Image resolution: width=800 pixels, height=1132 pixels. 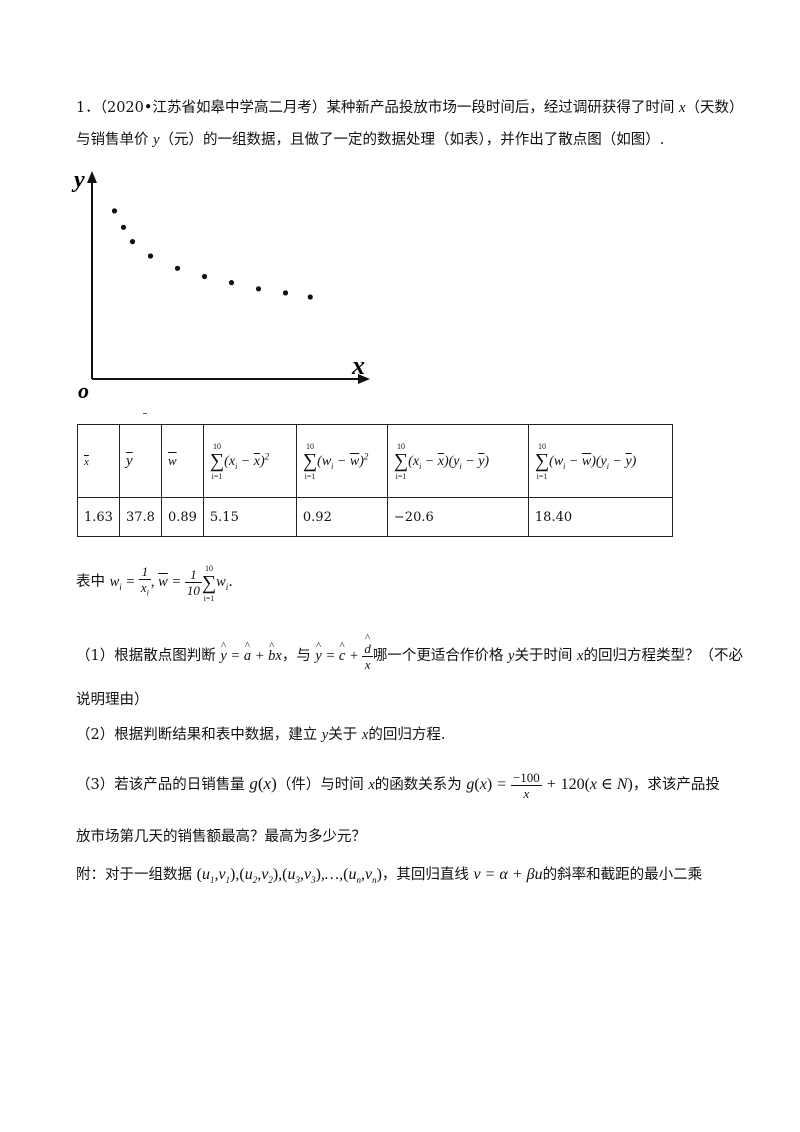 What do you see at coordinates (500, 108) in the screenshot?
I see `problem-text-1: 某种新产品投放市场一段时间后，经过调研获得了时间` at bounding box center [500, 108].